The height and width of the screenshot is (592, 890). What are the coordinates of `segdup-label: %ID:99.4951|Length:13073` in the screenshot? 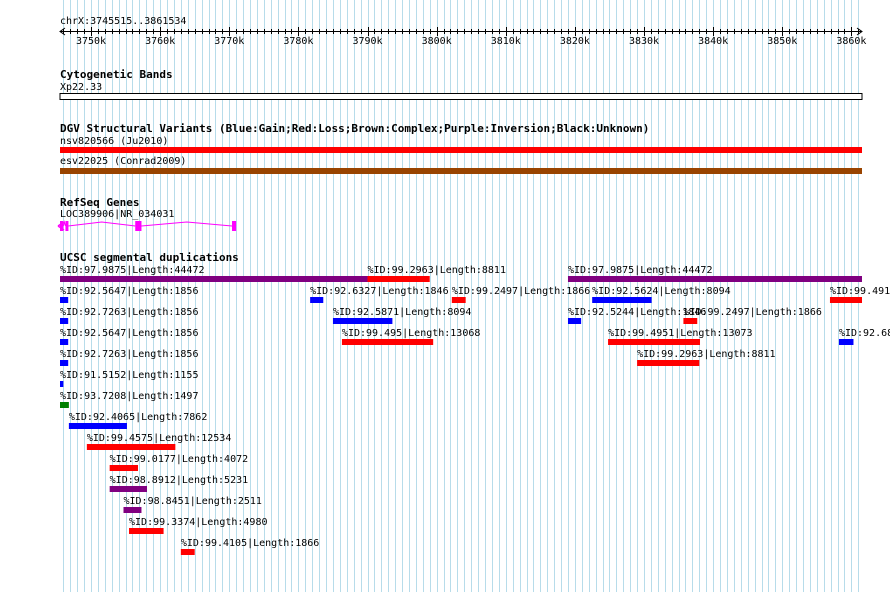 It's located at (680, 333).